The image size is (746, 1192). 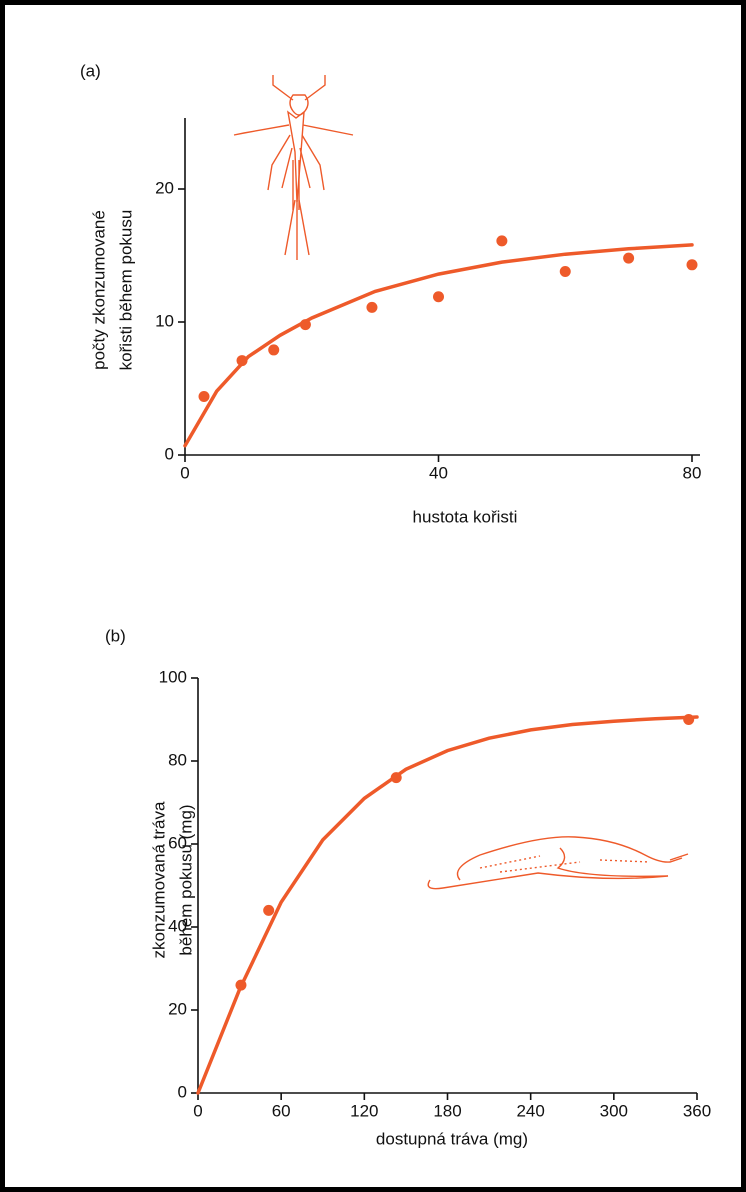 What do you see at coordinates (173, 676) in the screenshot?
I see `y-tick-label: 100` at bounding box center [173, 676].